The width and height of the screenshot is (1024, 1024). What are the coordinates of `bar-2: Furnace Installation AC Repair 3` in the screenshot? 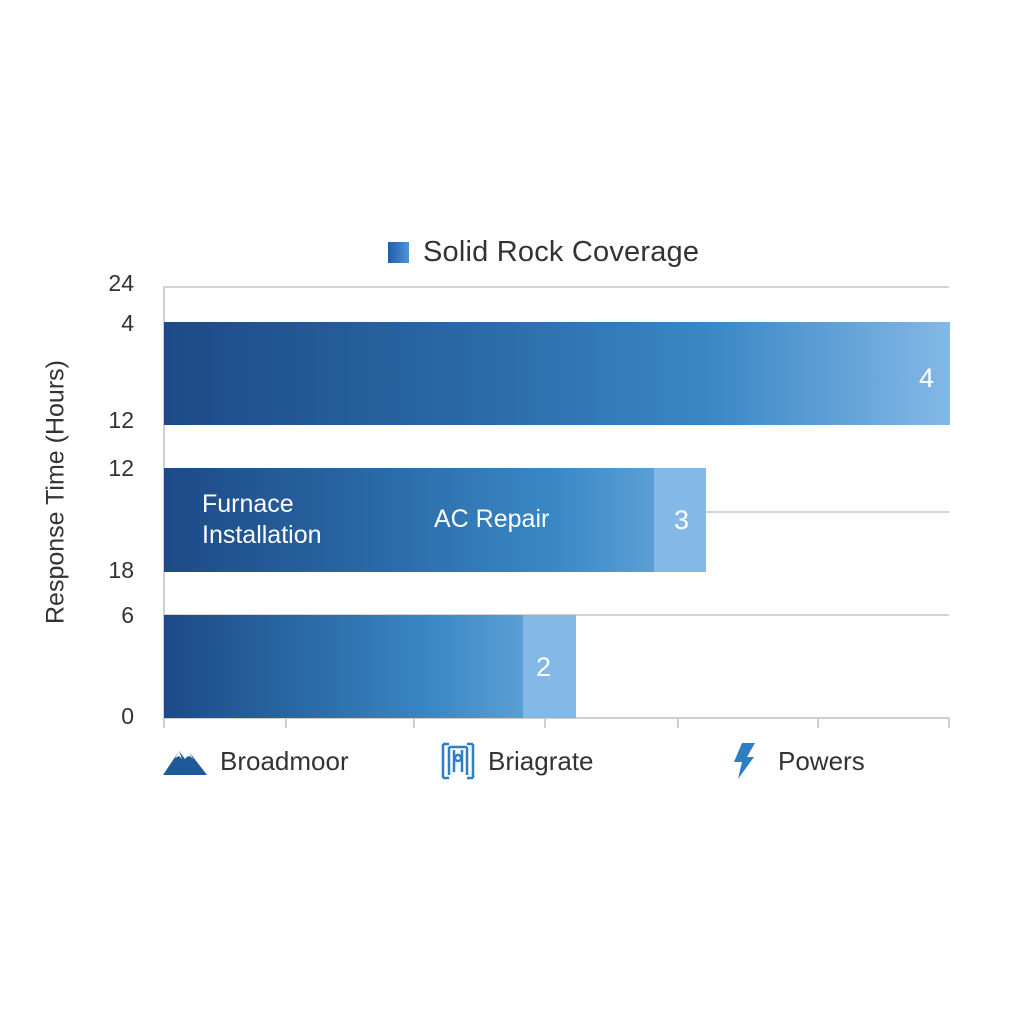 It's located at (435, 520).